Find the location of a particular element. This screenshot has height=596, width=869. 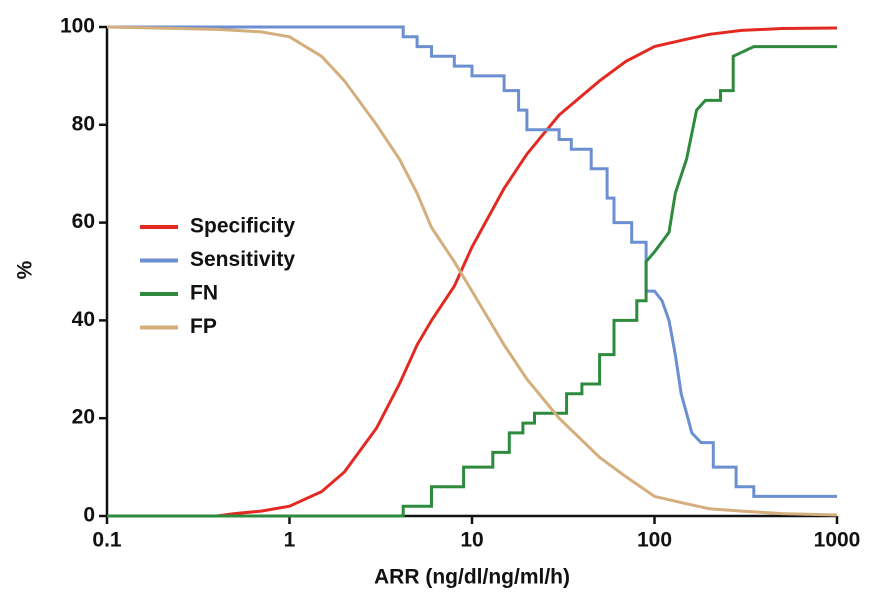

y-tick-label: 60 is located at coordinates (83, 221).